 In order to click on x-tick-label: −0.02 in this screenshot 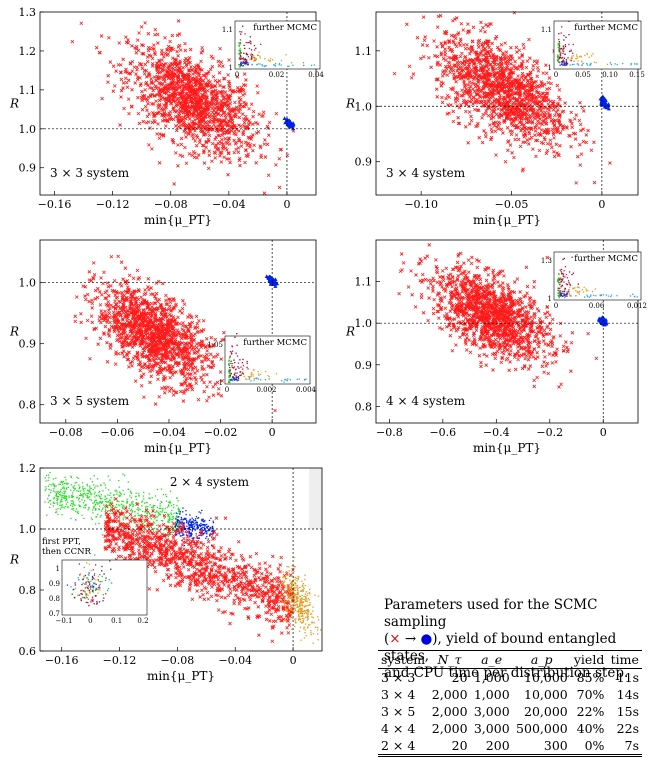, I will do `click(221, 432)`.